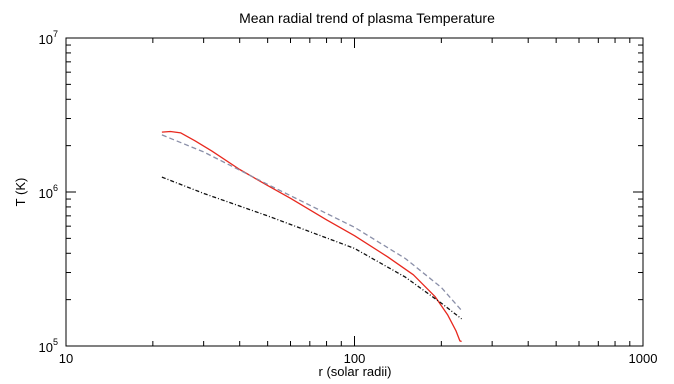 The image size is (674, 384). I want to click on x-axis-label: r (solar radii), so click(355, 371).